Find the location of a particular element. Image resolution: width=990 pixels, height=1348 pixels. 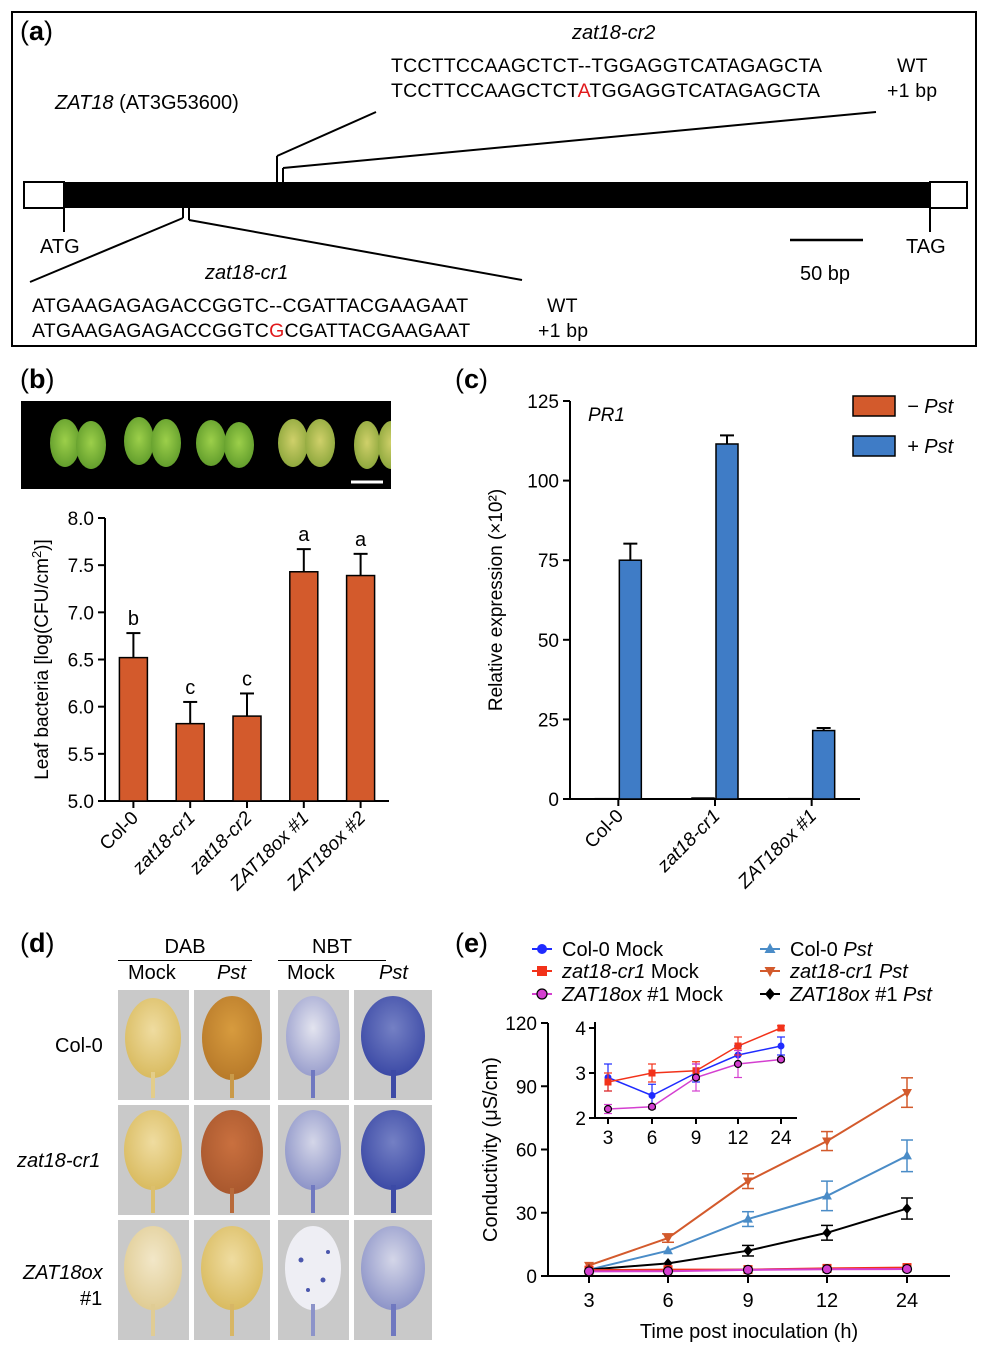

c-ytick-label: 125 is located at coordinates (543, 402).